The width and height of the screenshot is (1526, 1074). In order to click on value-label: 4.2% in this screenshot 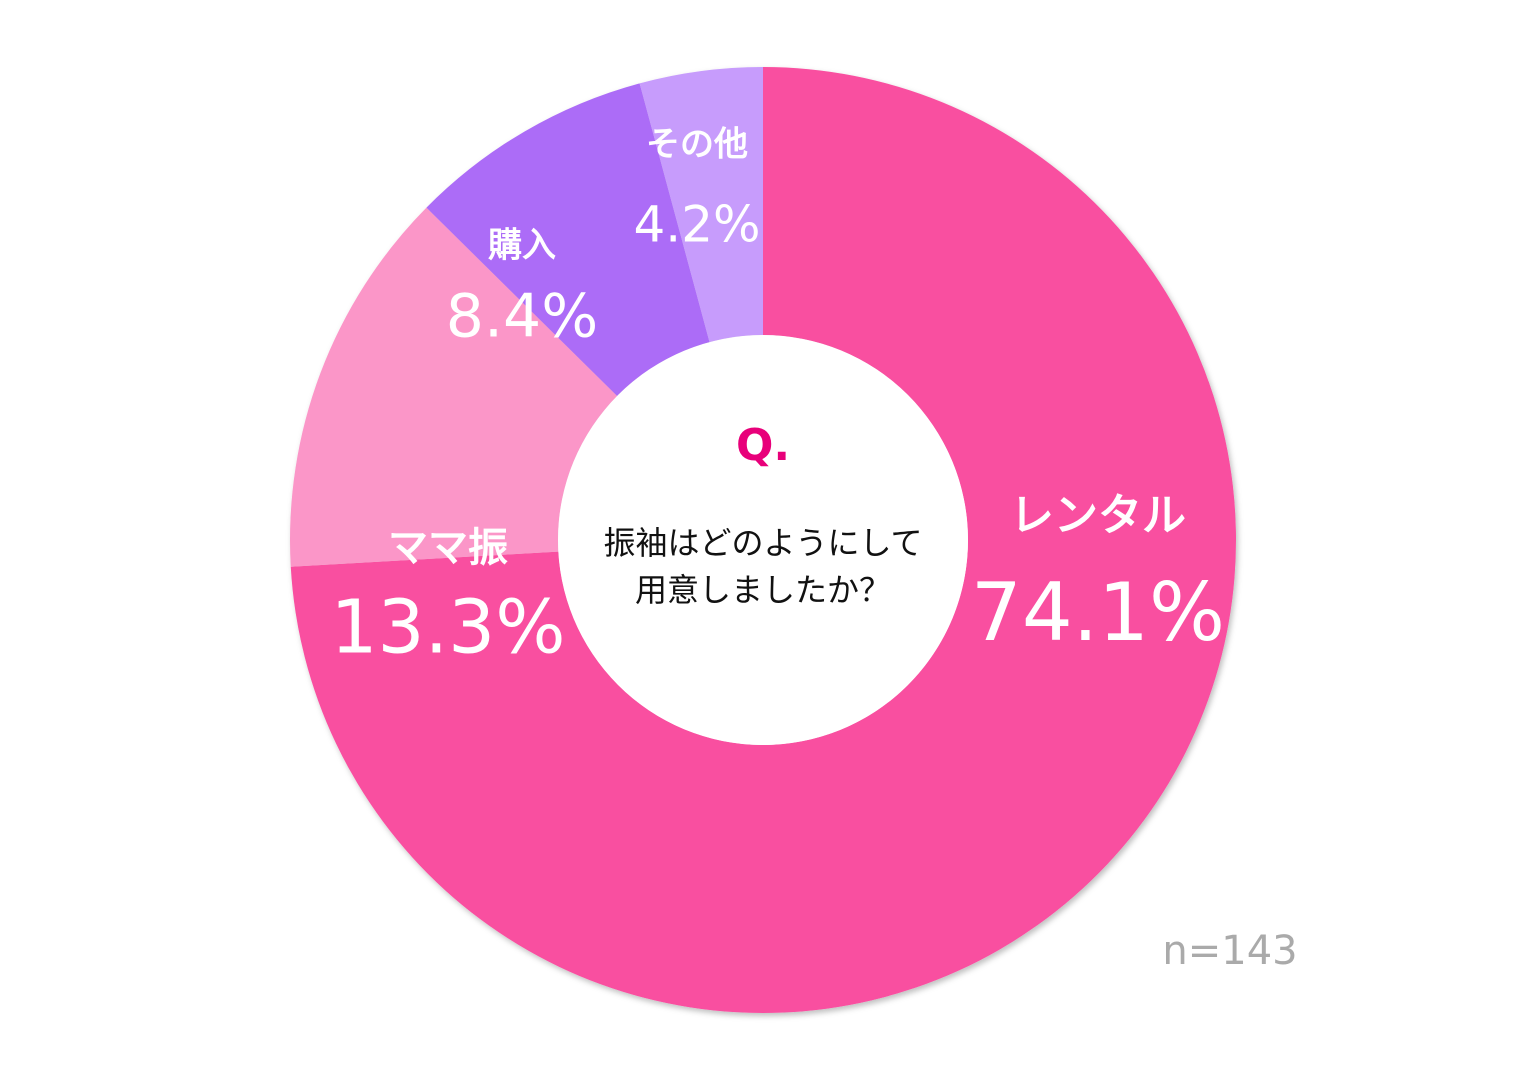, I will do `click(696, 225)`.